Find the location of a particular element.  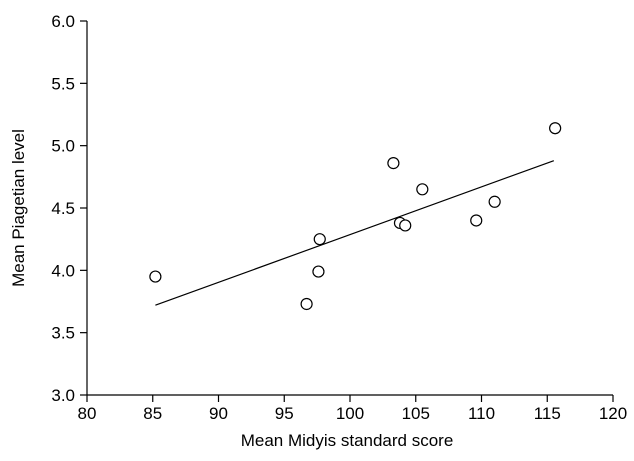

x-tick-label: 110 is located at coordinates (481, 413).